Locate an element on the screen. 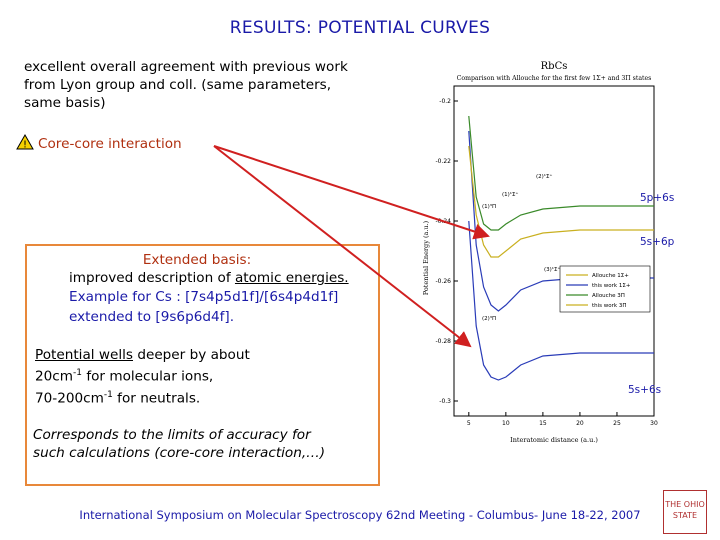 The width and height of the screenshot is (720, 540). legend-entry: Allouche 3Π is located at coordinates (608, 296).